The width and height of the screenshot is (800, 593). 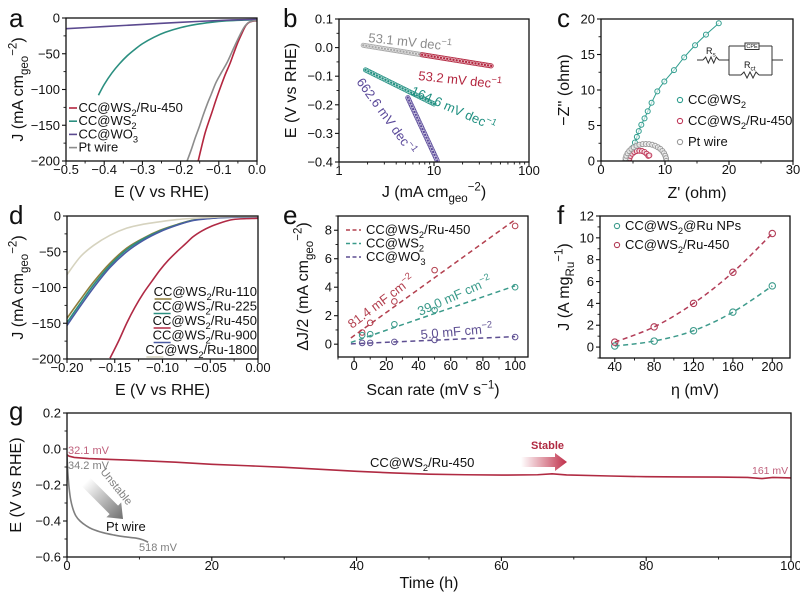 I want to click on text-run: −2, so click(x=13, y=49).